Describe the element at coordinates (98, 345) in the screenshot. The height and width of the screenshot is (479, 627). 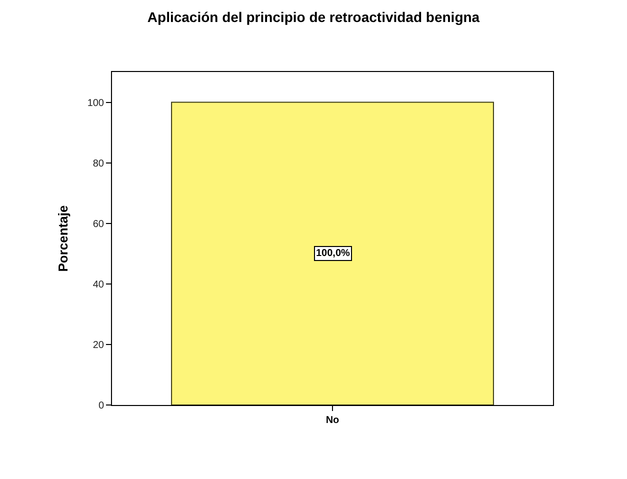
I see `y-tick-label: 20` at that location.